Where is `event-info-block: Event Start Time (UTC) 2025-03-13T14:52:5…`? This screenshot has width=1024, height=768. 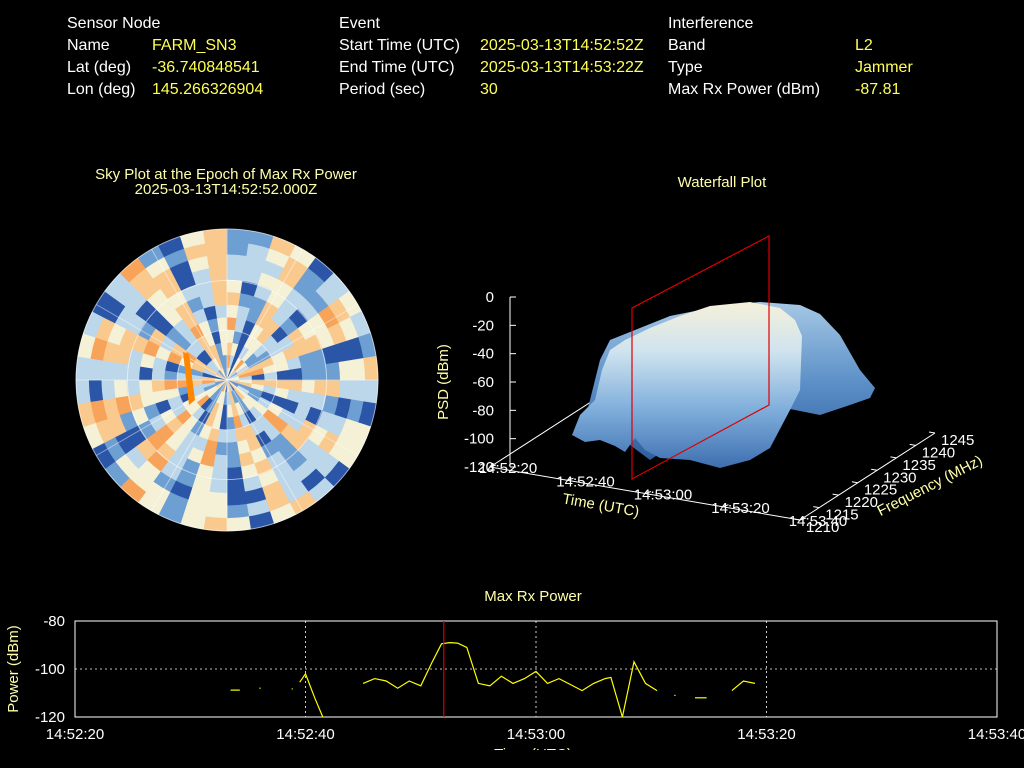
event-info-block: Event Start Time (UTC) 2025-03-13T14:52:5… is located at coordinates (491, 57).